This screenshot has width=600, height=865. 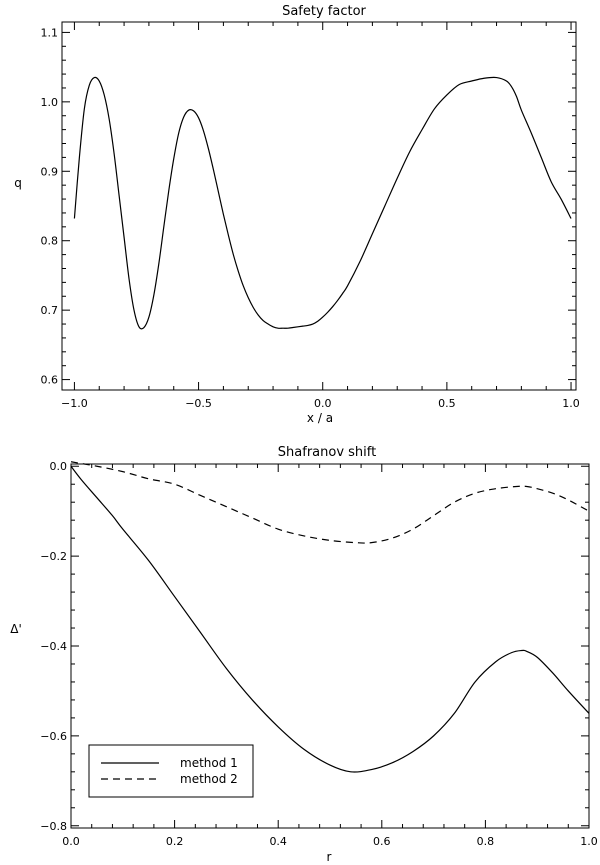 I want to click on y-tick-label: 0.9, so click(x=50, y=171).